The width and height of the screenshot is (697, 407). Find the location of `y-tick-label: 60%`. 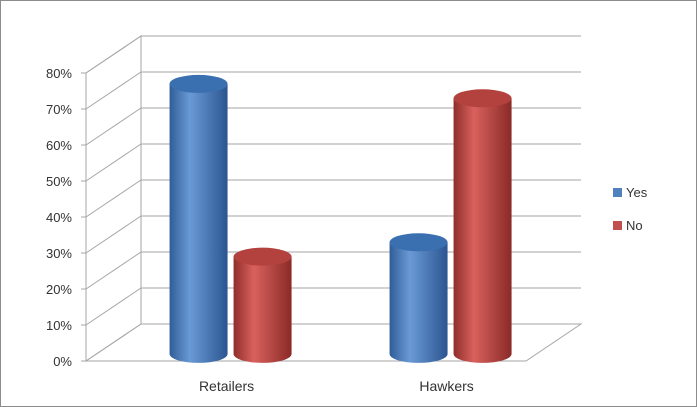

y-tick-label: 60% is located at coordinates (59, 145).